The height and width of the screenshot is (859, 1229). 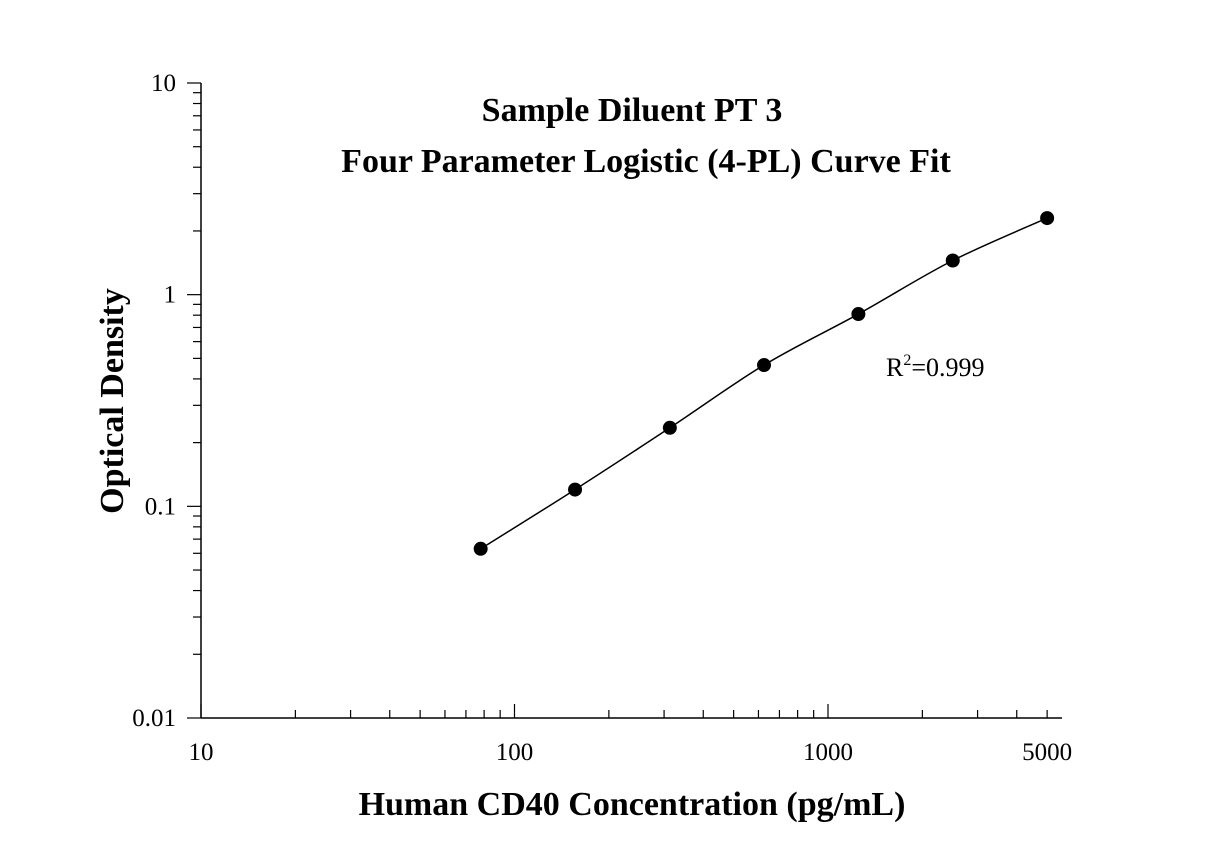 I want to click on chart-title-line-1: Sample Diluent PT 3, so click(x=632, y=110).